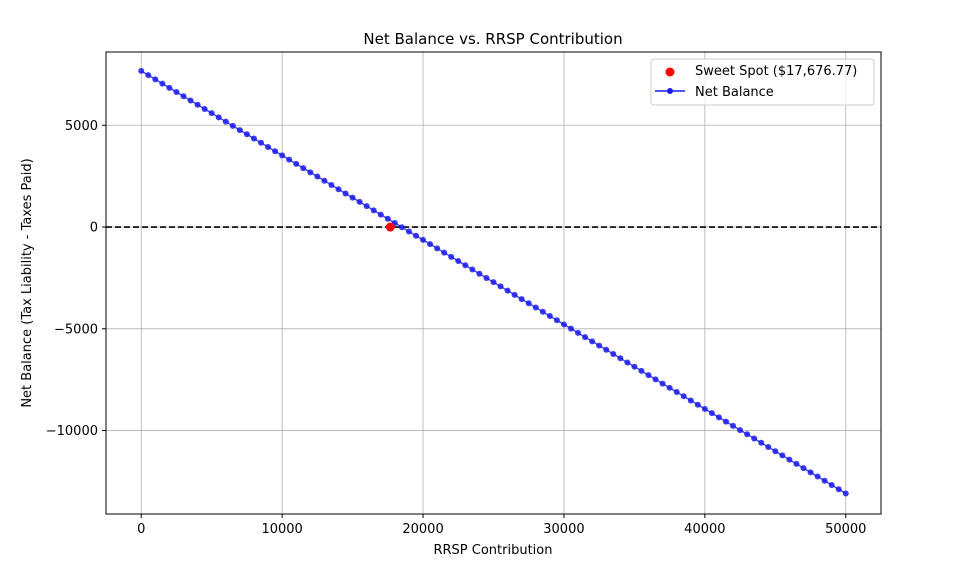  I want to click on legend-net-balance-label: Net Balance, so click(734, 92).